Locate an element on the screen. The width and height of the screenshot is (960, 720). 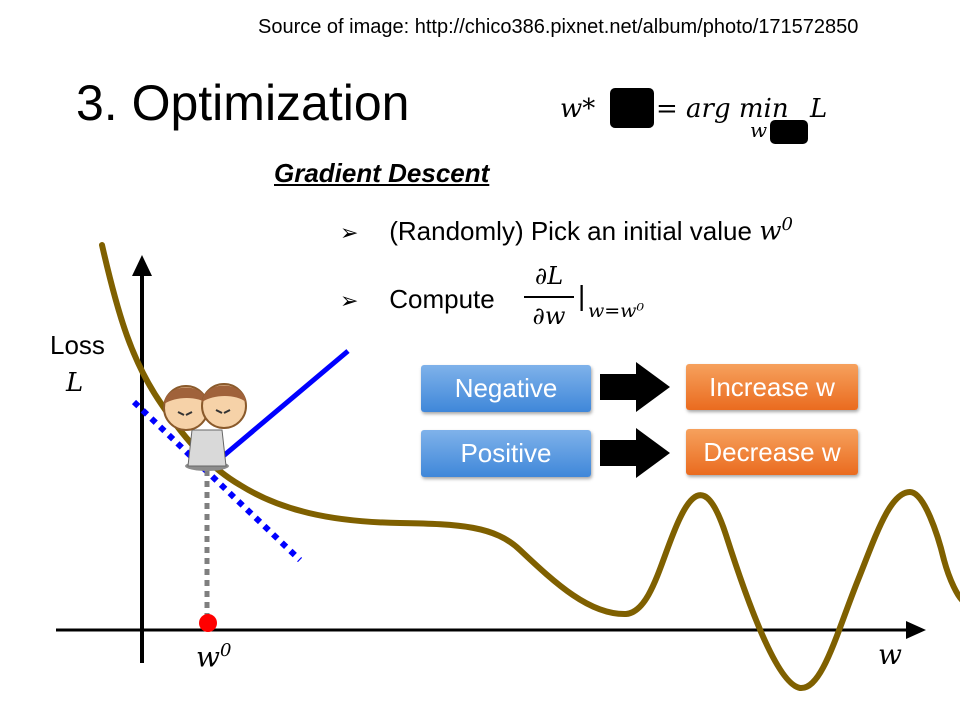
evaluation-bar: | is located at coordinates (582, 295).